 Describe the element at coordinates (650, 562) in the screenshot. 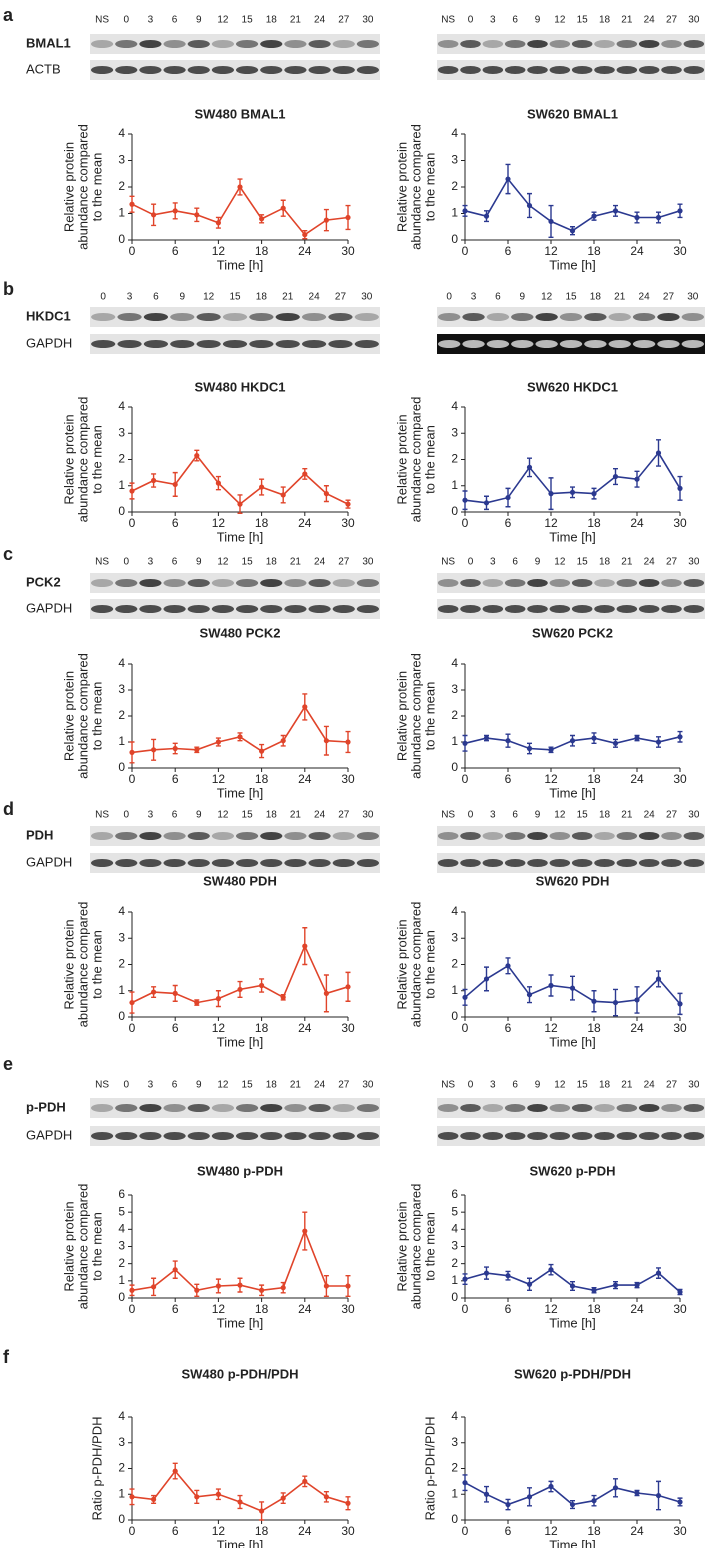

I see `lane-label: 24` at that location.